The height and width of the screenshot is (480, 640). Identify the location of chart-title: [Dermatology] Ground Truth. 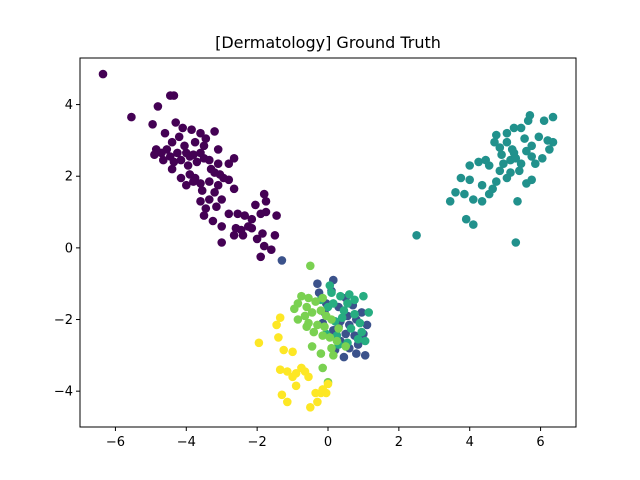
(328, 42).